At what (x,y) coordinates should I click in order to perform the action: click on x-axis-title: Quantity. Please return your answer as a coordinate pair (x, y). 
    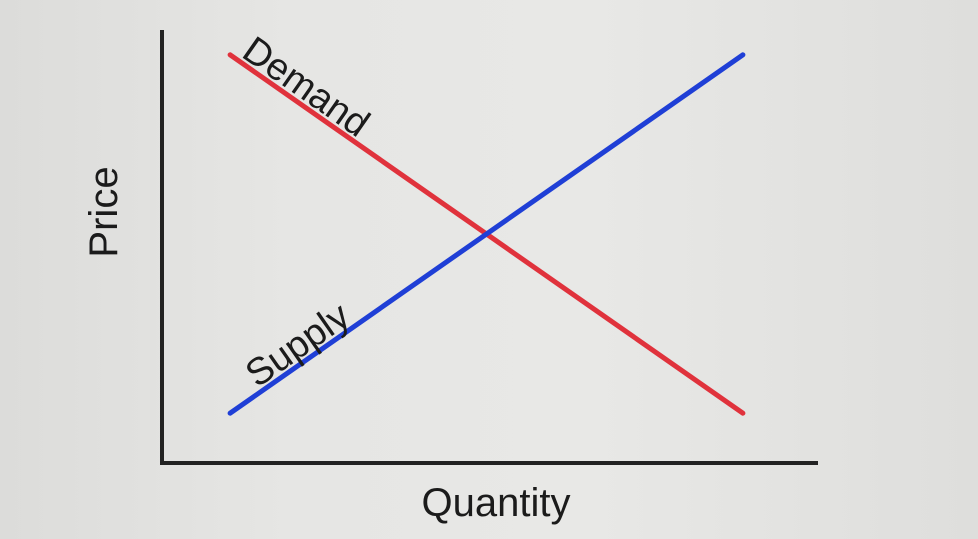
    Looking at the image, I should click on (496, 503).